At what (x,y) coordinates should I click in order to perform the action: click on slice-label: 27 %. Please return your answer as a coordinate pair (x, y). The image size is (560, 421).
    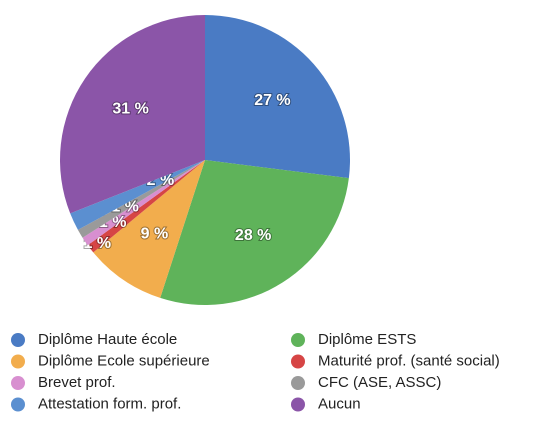
    Looking at the image, I should click on (272, 100).